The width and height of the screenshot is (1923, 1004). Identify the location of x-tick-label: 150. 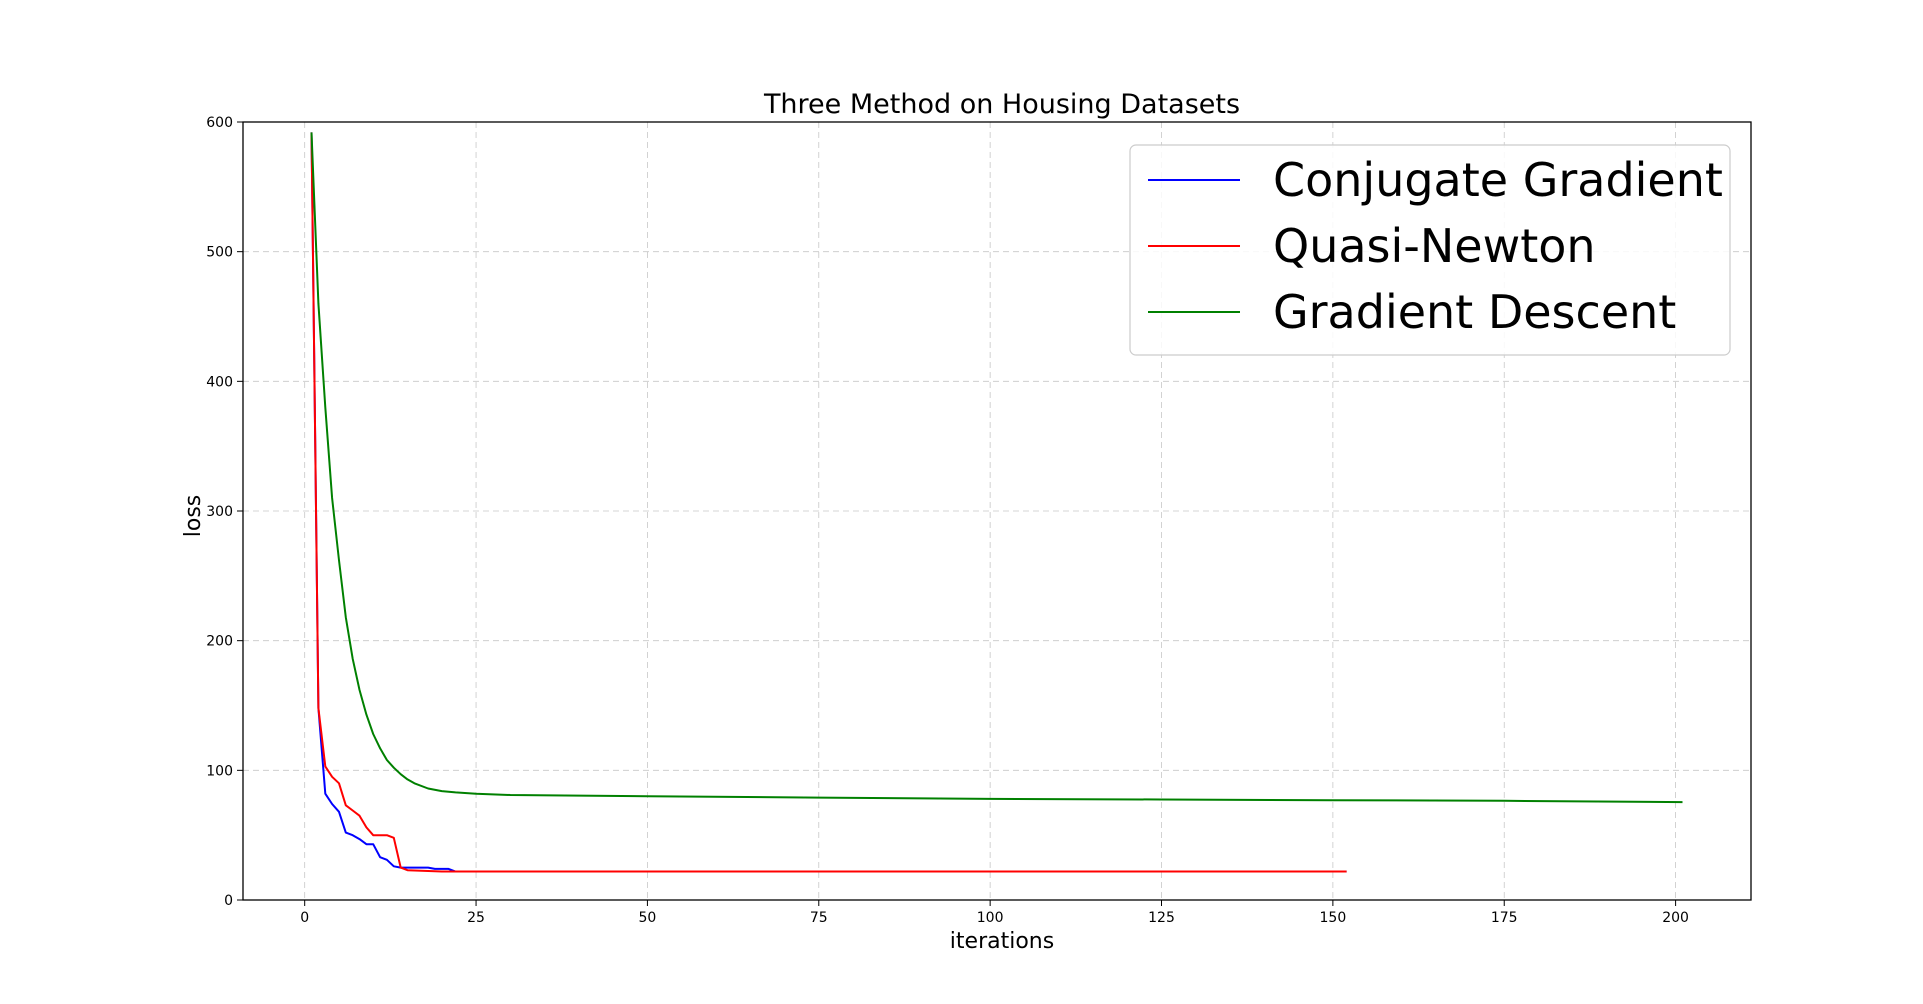
(1333, 918).